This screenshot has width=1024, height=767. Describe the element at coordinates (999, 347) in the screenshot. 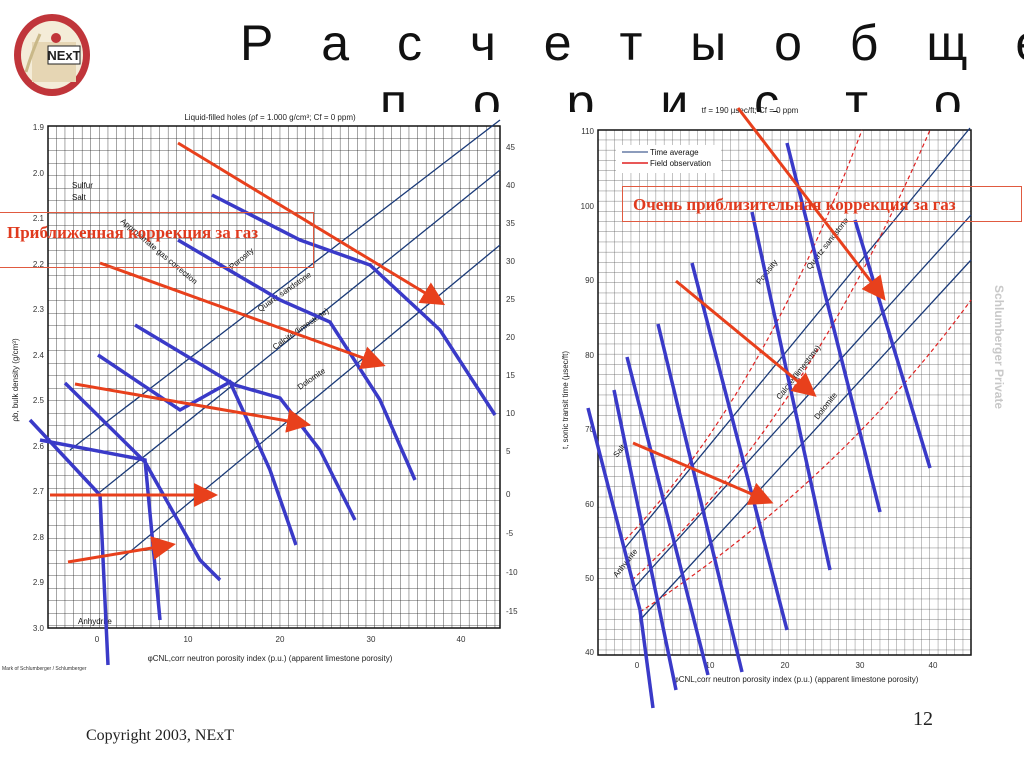

I see `watermark: Schlumberger Private` at that location.